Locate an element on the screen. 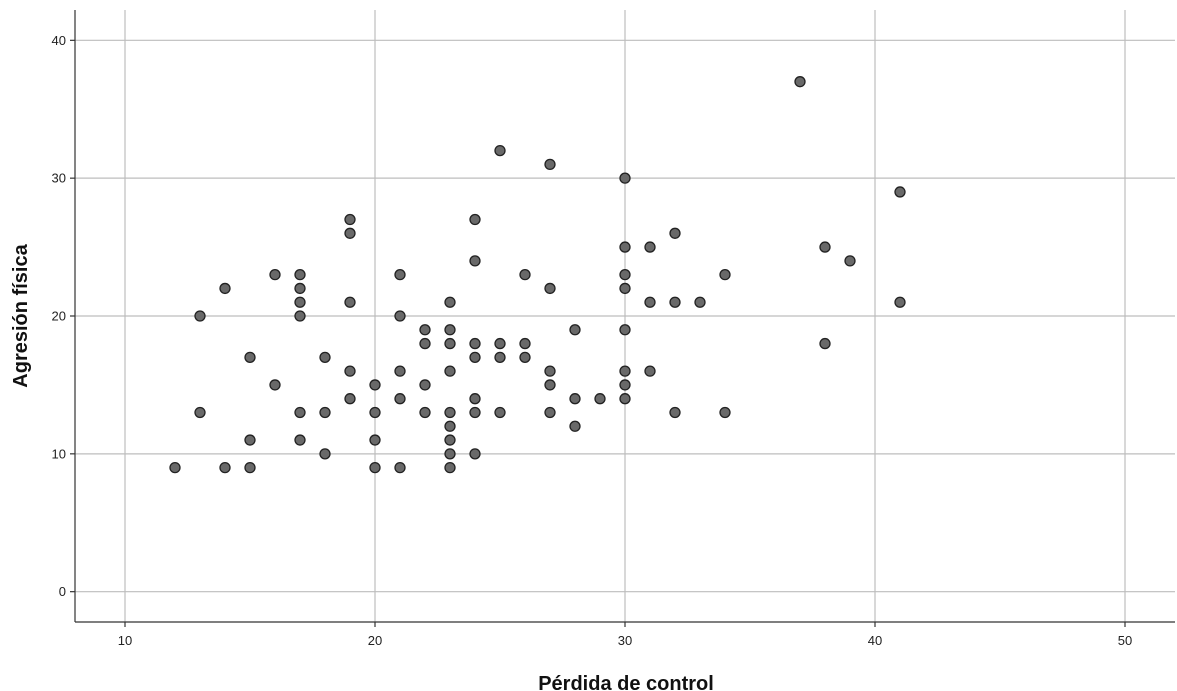 Image resolution: width=1177 pixels, height=691 pixels. x-tick-labels: 10 20 30 40 50 is located at coordinates (625, 640).